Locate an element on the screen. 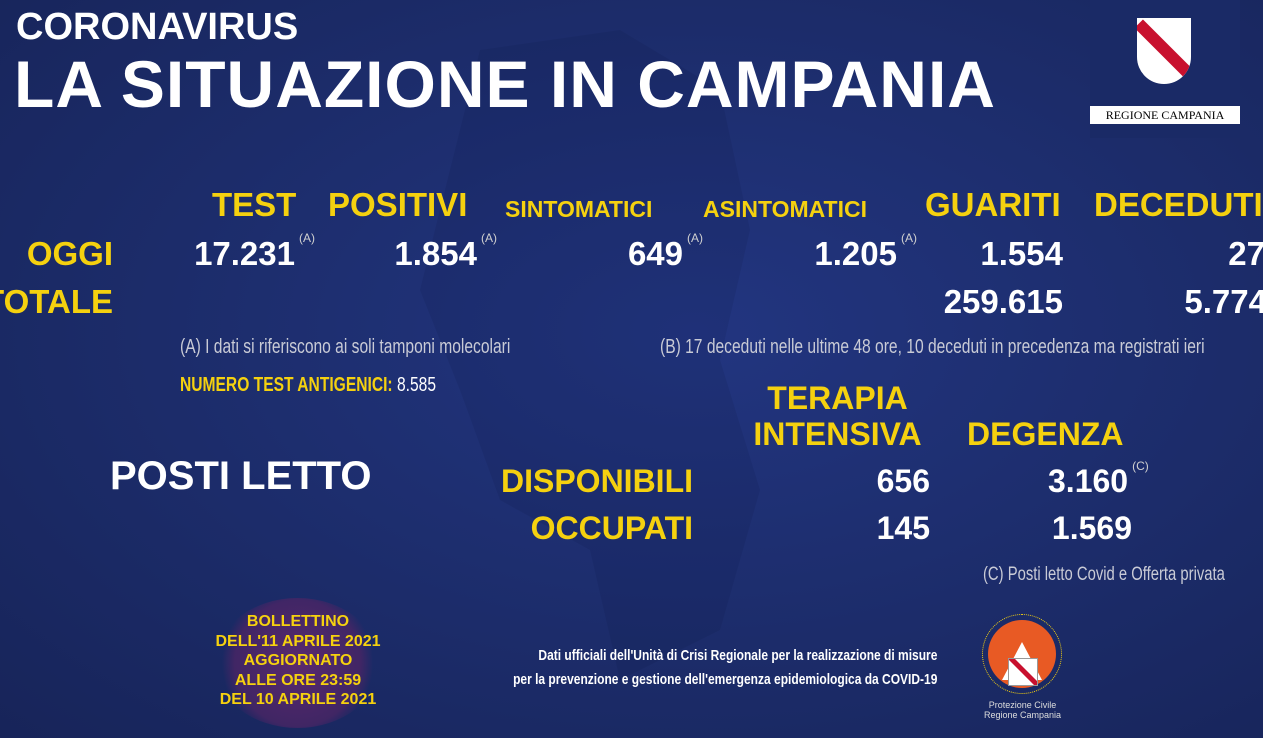 The width and height of the screenshot is (1263, 738). today-positivi: 1.854 (A) is located at coordinates (445, 251).